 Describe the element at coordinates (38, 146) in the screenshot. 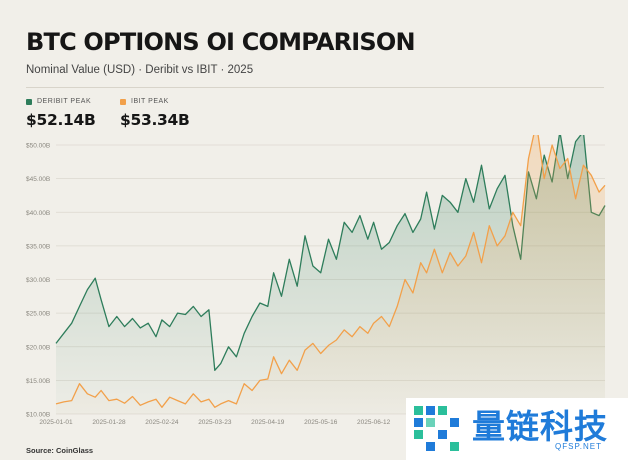

I see `y-tick-label: $50.00B` at that location.